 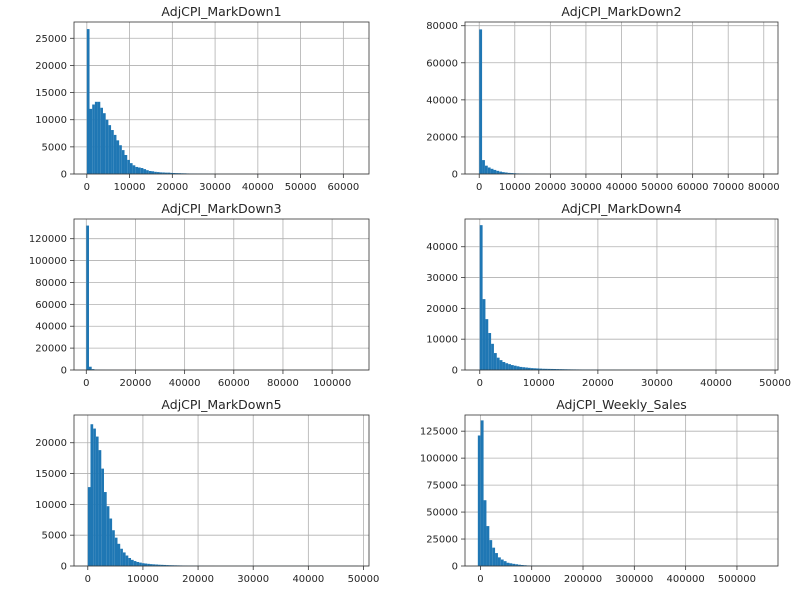 I want to click on y-tick-label: 15000, so click(x=51, y=474).